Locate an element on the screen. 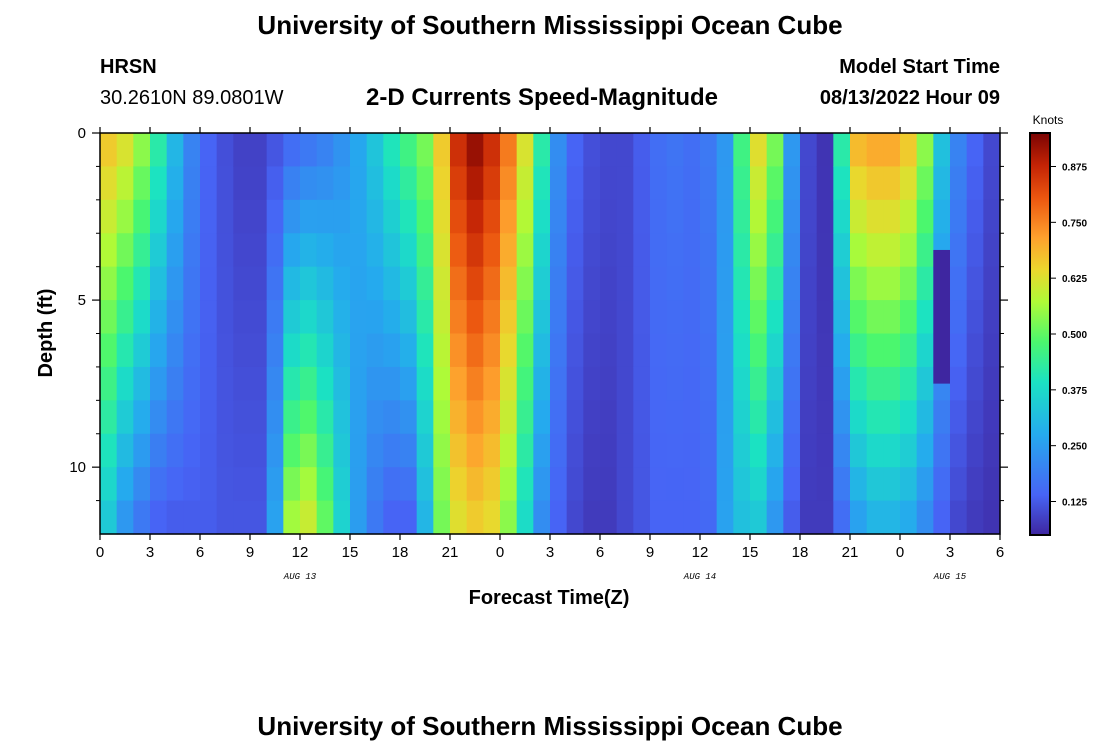 The height and width of the screenshot is (750, 1100). colorbar-tick-label: 0.625 is located at coordinates (1074, 279).